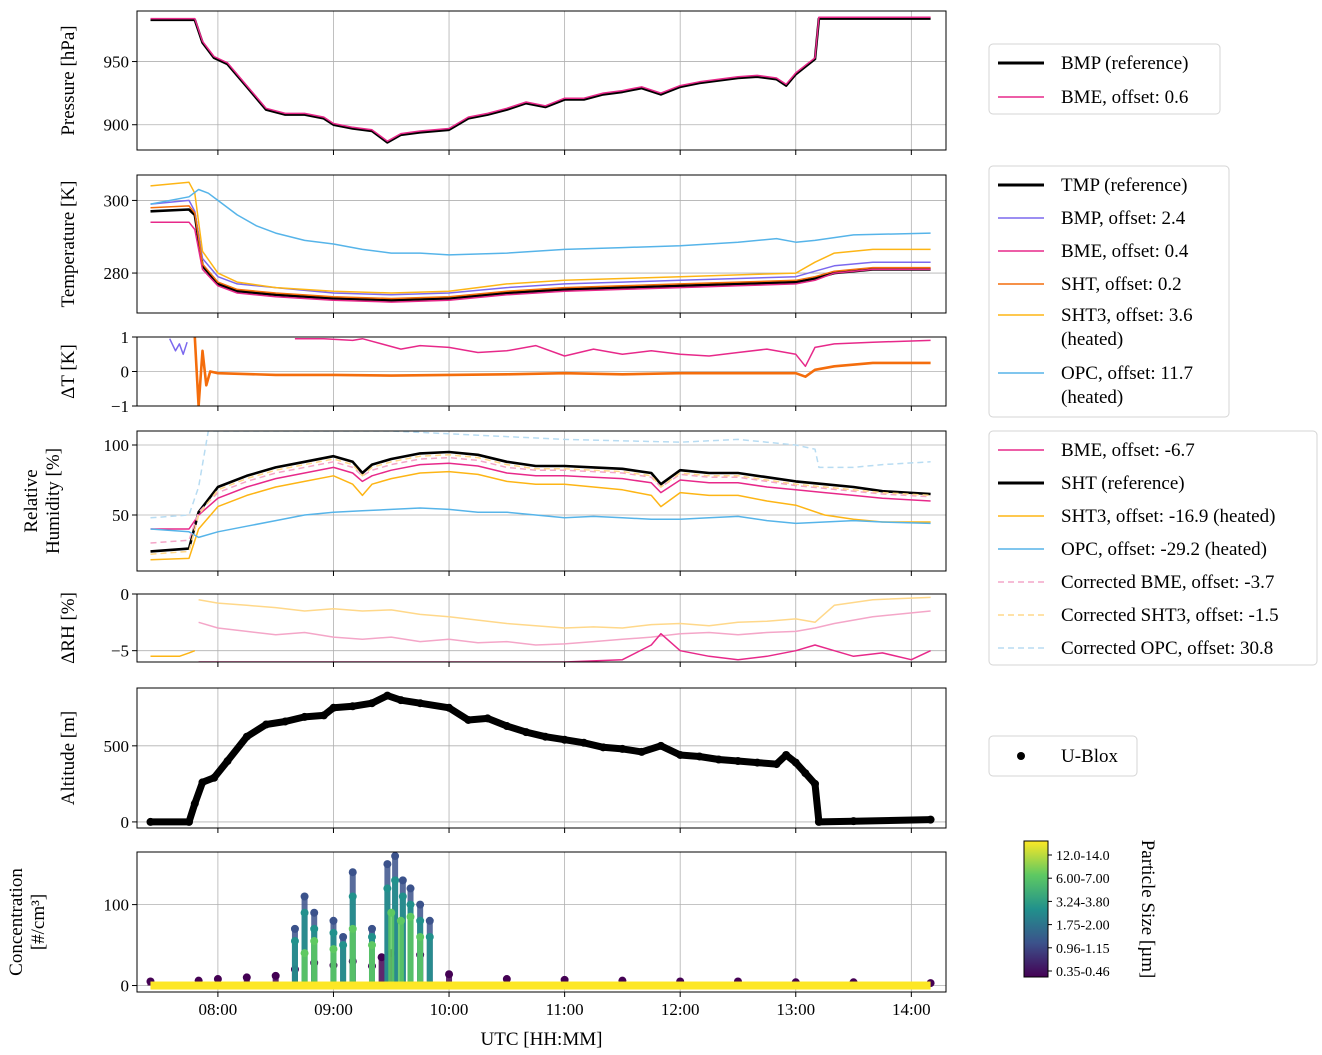  What do you see at coordinates (68, 244) in the screenshot?
I see `y-axis-label: Temperature [K]` at bounding box center [68, 244].